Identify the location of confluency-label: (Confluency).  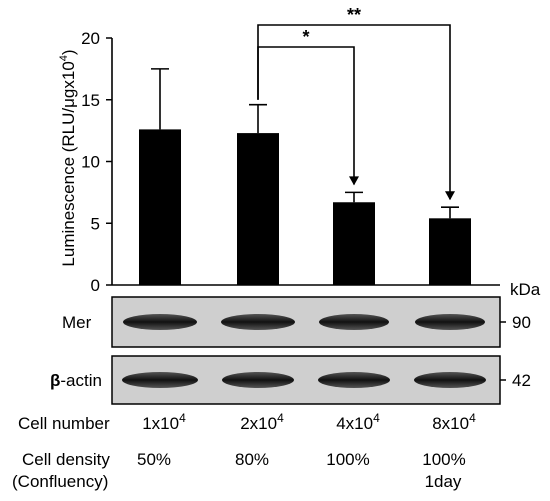
(60, 481).